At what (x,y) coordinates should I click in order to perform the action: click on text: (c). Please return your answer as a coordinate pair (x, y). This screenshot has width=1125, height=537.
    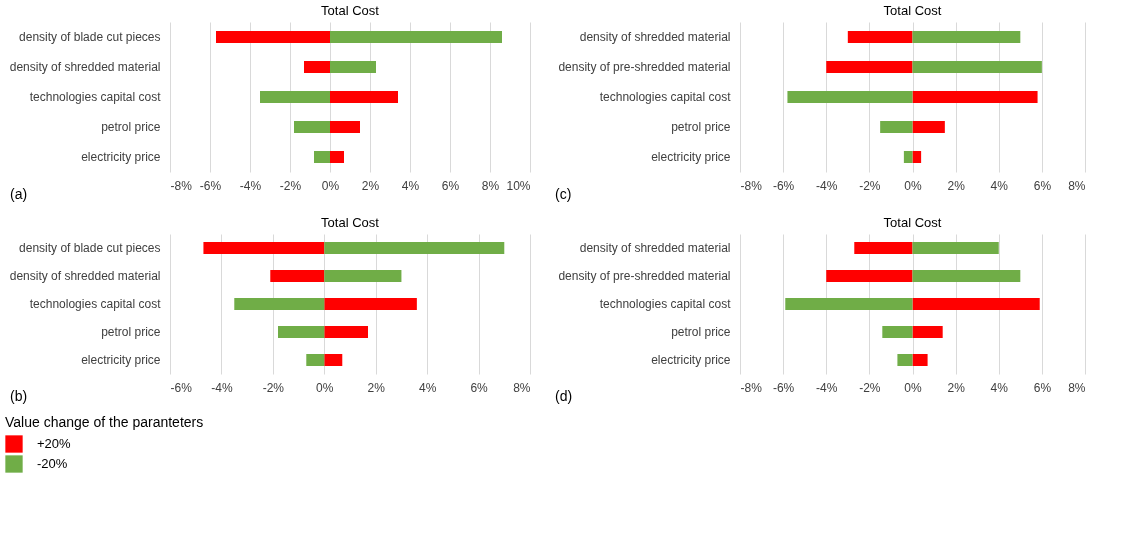
    Looking at the image, I should click on (563, 194).